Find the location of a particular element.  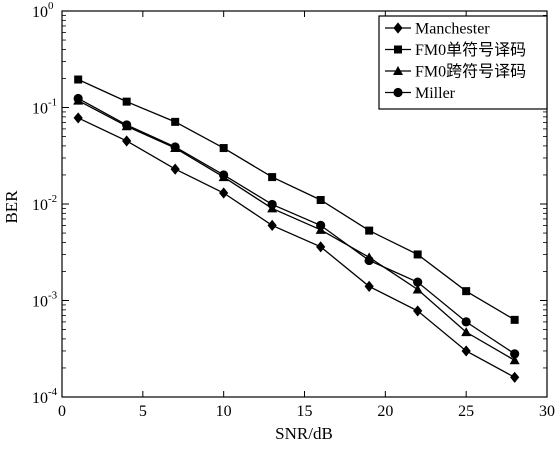

legend-marker-miller is located at coordinates (398, 92).